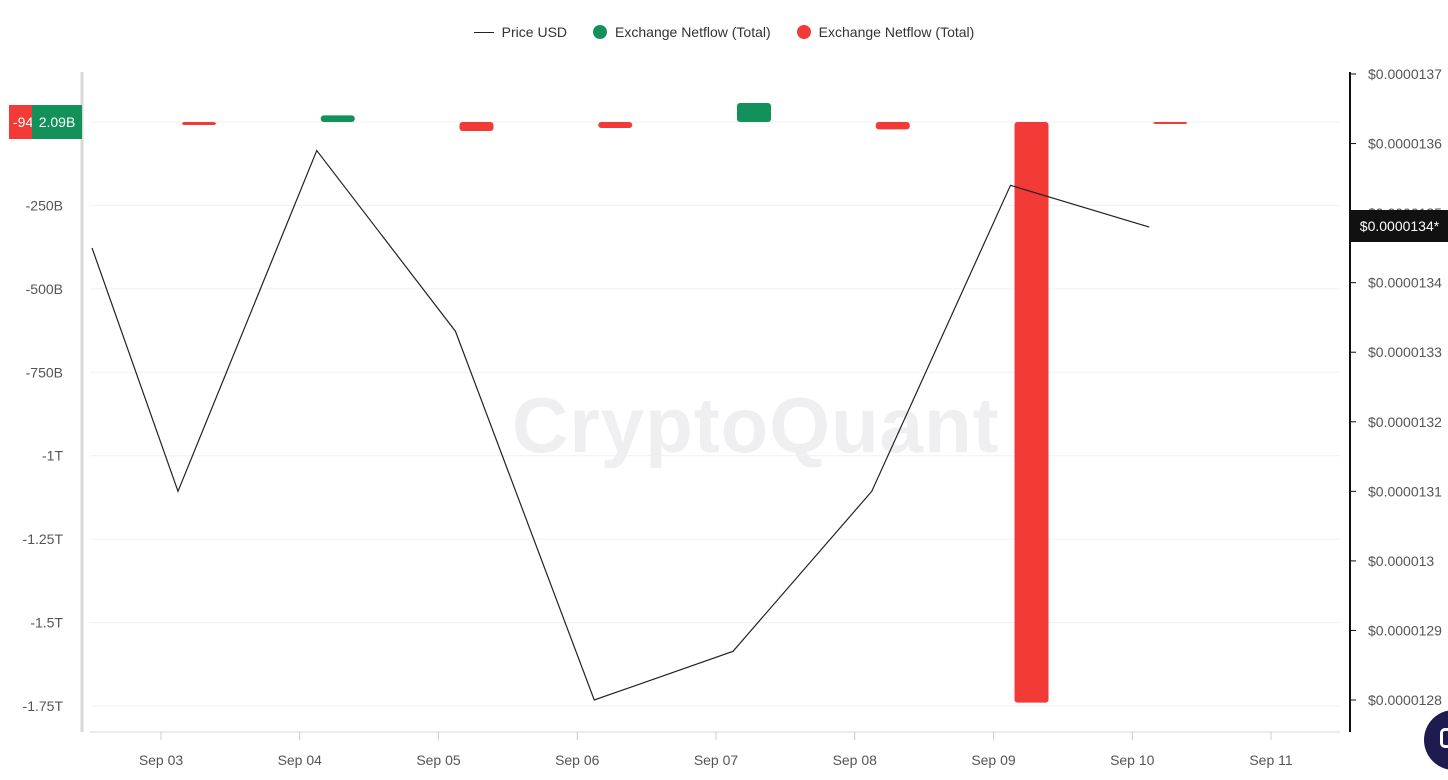 Image resolution: width=1448 pixels, height=780 pixels. What do you see at coordinates (534, 32) in the screenshot?
I see `legend-label-price: Price USD` at bounding box center [534, 32].